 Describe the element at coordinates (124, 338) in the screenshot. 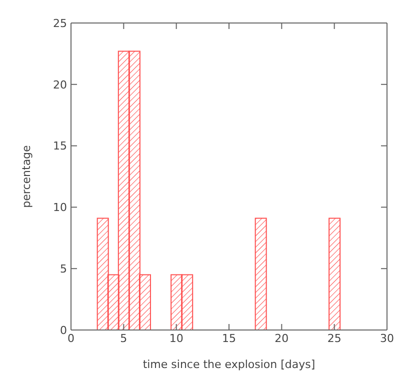

I see `x-tick-label: 5` at that location.